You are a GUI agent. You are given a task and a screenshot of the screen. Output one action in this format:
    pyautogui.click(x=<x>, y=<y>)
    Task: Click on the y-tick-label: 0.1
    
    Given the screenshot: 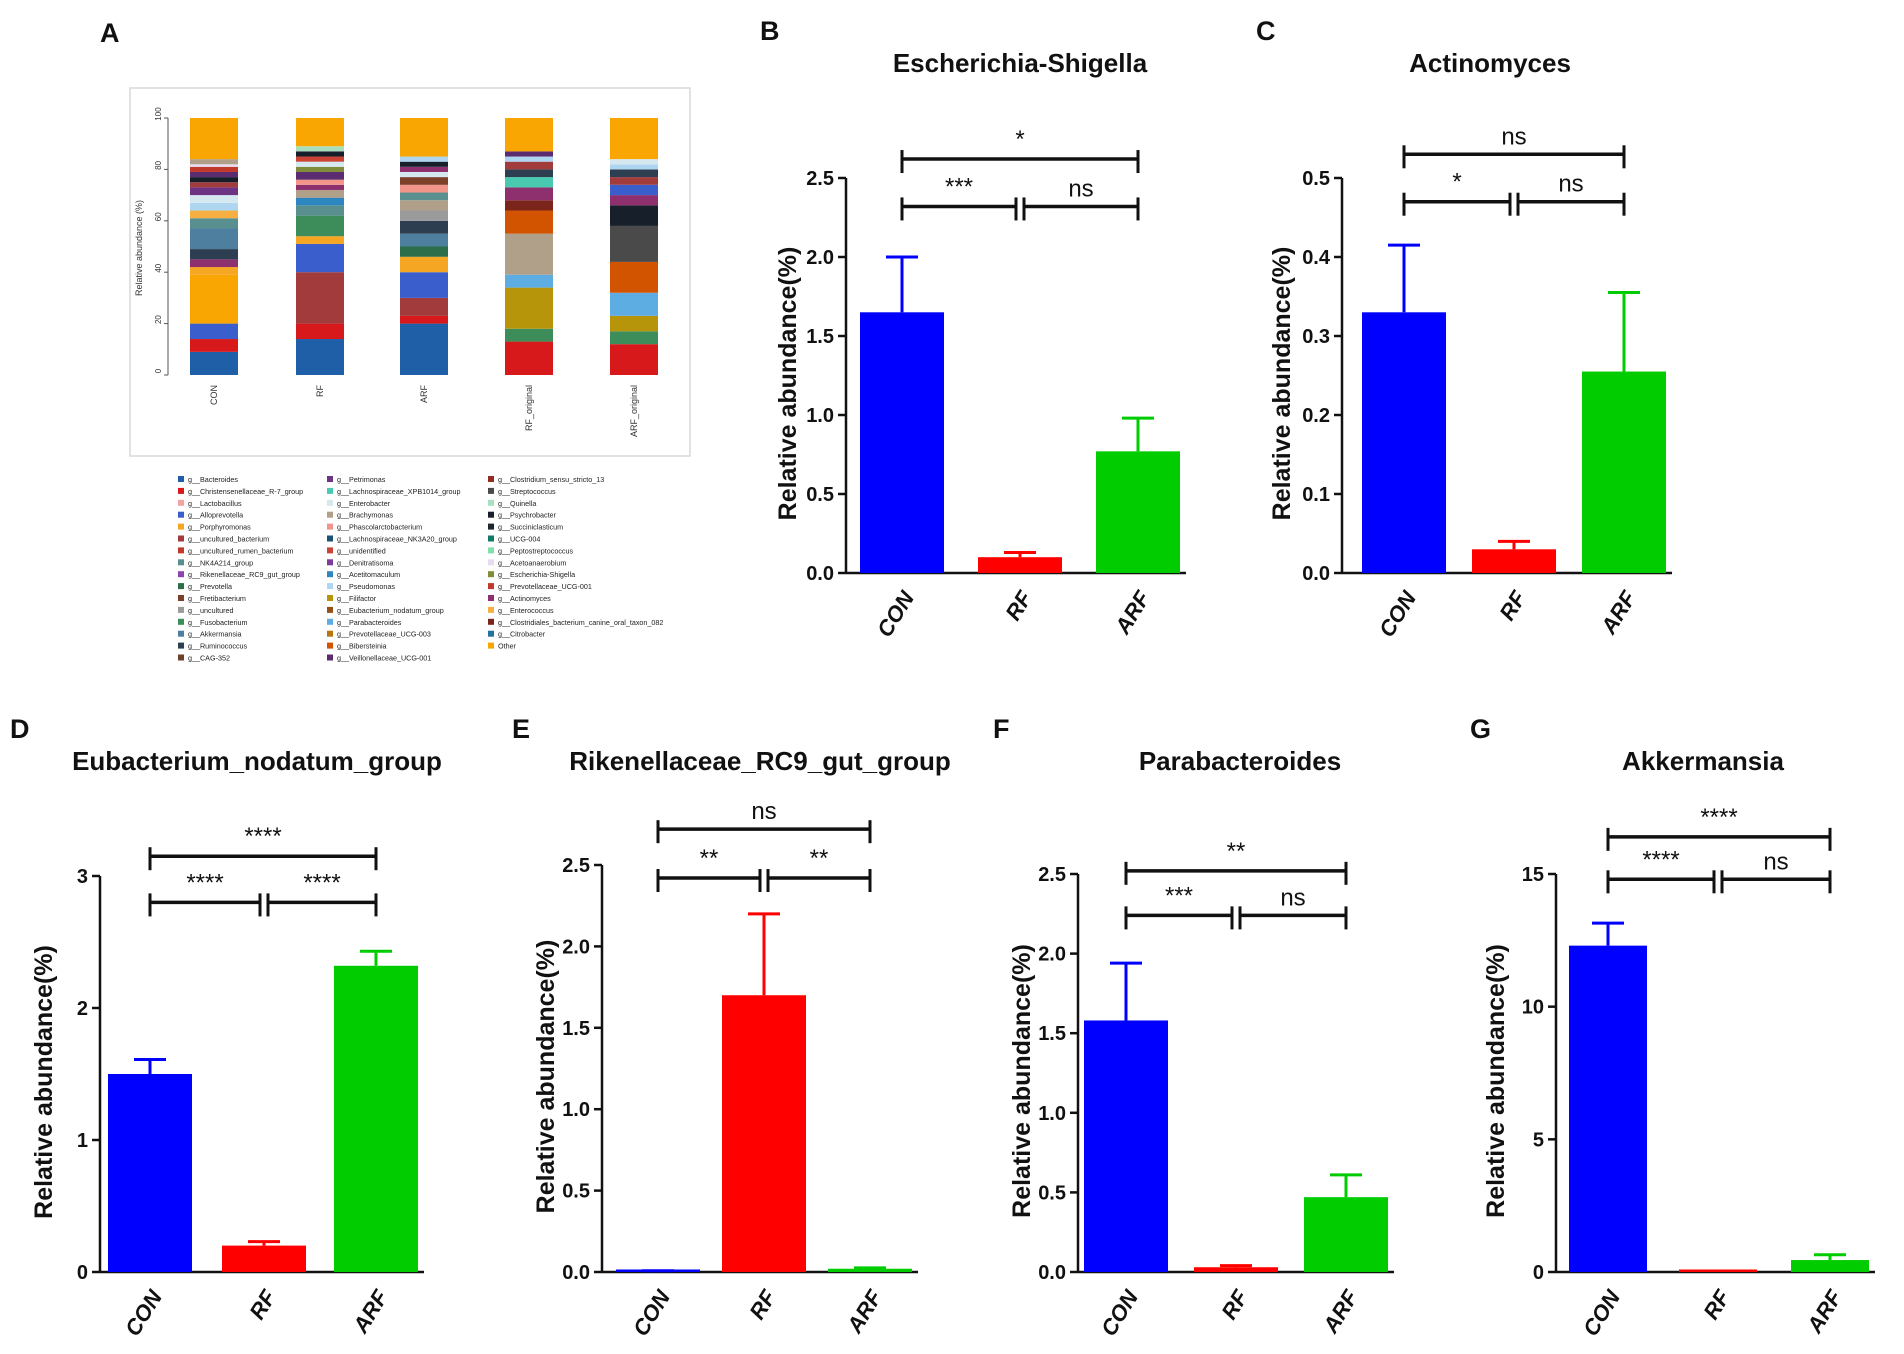 What is the action you would take?
    pyautogui.click(x=1316, y=495)
    